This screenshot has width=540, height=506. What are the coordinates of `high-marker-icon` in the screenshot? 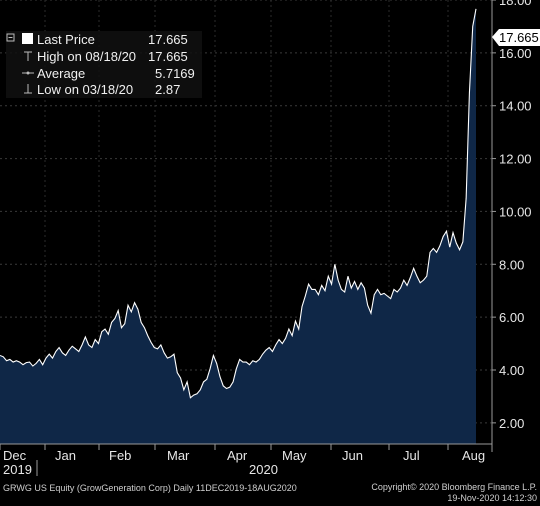 It's located at (28, 56).